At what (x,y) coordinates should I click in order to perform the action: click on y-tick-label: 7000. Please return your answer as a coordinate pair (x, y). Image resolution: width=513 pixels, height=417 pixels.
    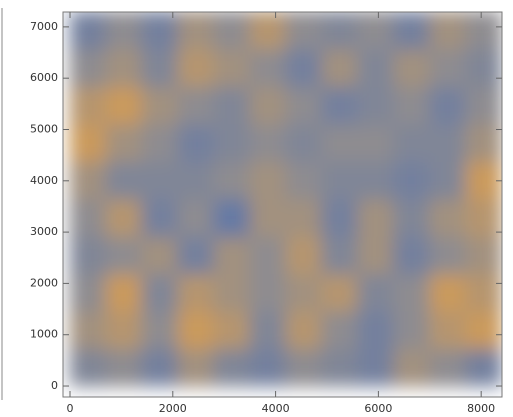
    Looking at the image, I should click on (44, 26).